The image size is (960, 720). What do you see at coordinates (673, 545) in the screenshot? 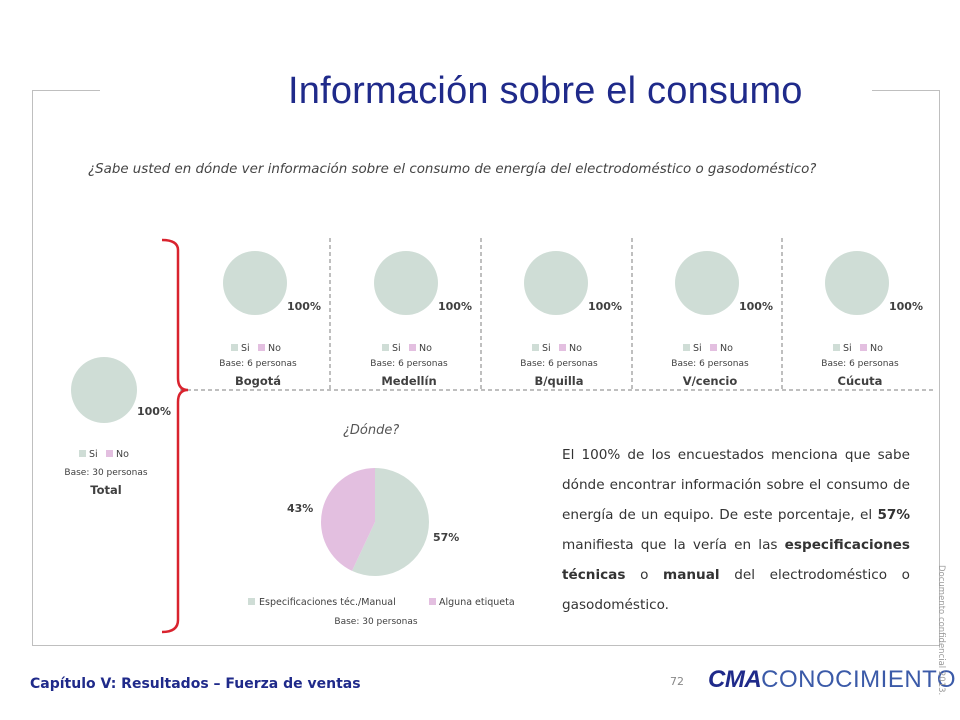
I see `desc-part-2: manifiesta que la vería en las` at bounding box center [673, 545].